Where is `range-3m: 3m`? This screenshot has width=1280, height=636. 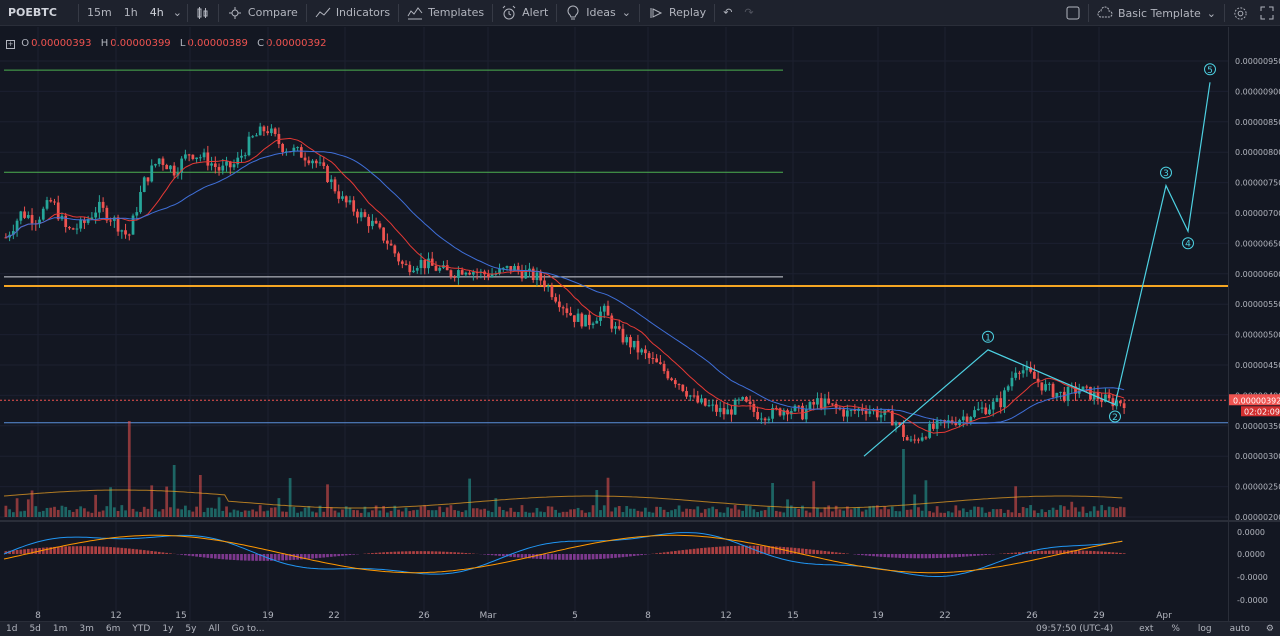 range-3m: 3m is located at coordinates (86, 629).